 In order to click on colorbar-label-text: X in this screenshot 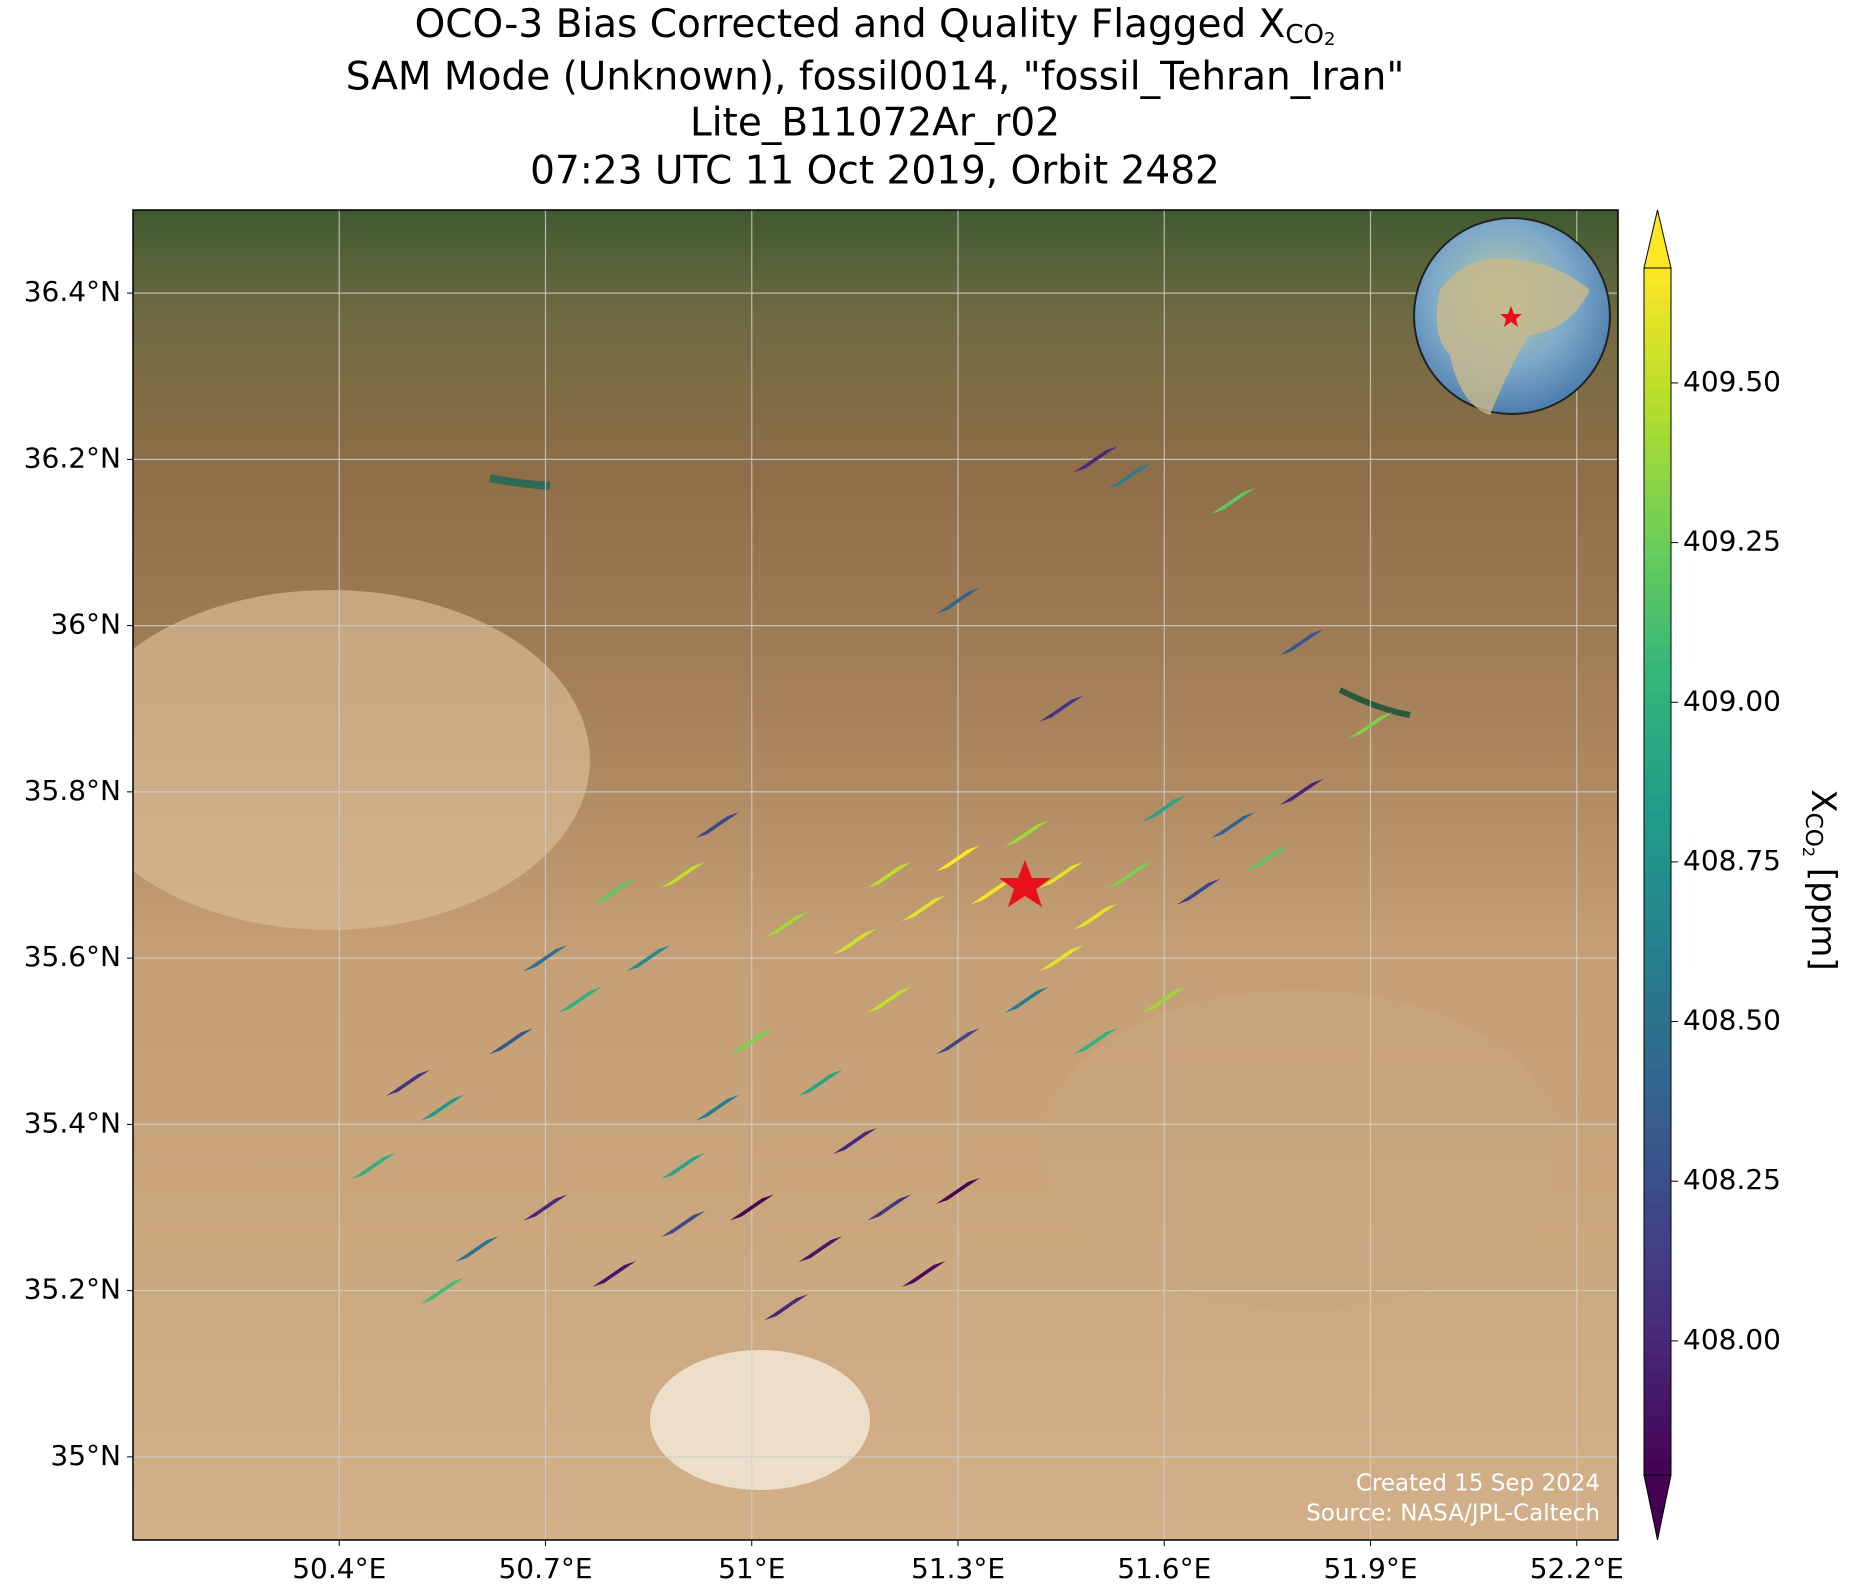, I will do `click(1824, 800)`.